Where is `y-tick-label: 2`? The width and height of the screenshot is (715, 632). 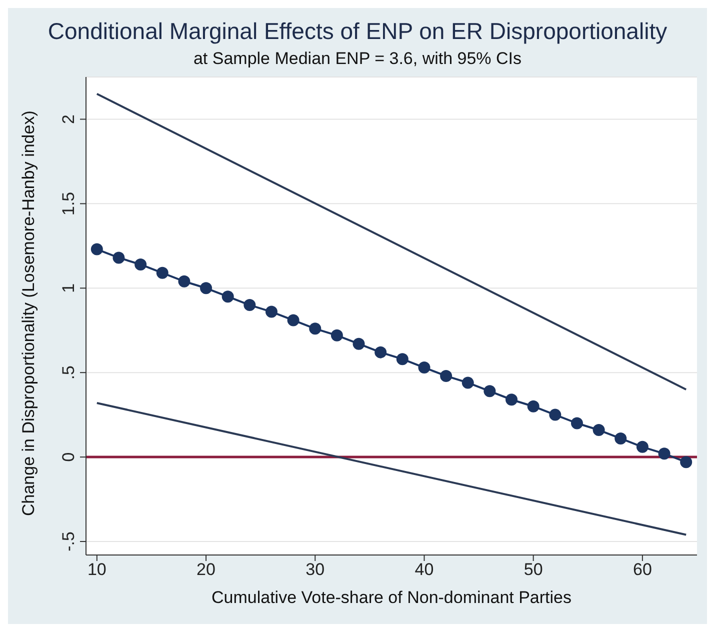 y-tick-label: 2 is located at coordinates (68, 119).